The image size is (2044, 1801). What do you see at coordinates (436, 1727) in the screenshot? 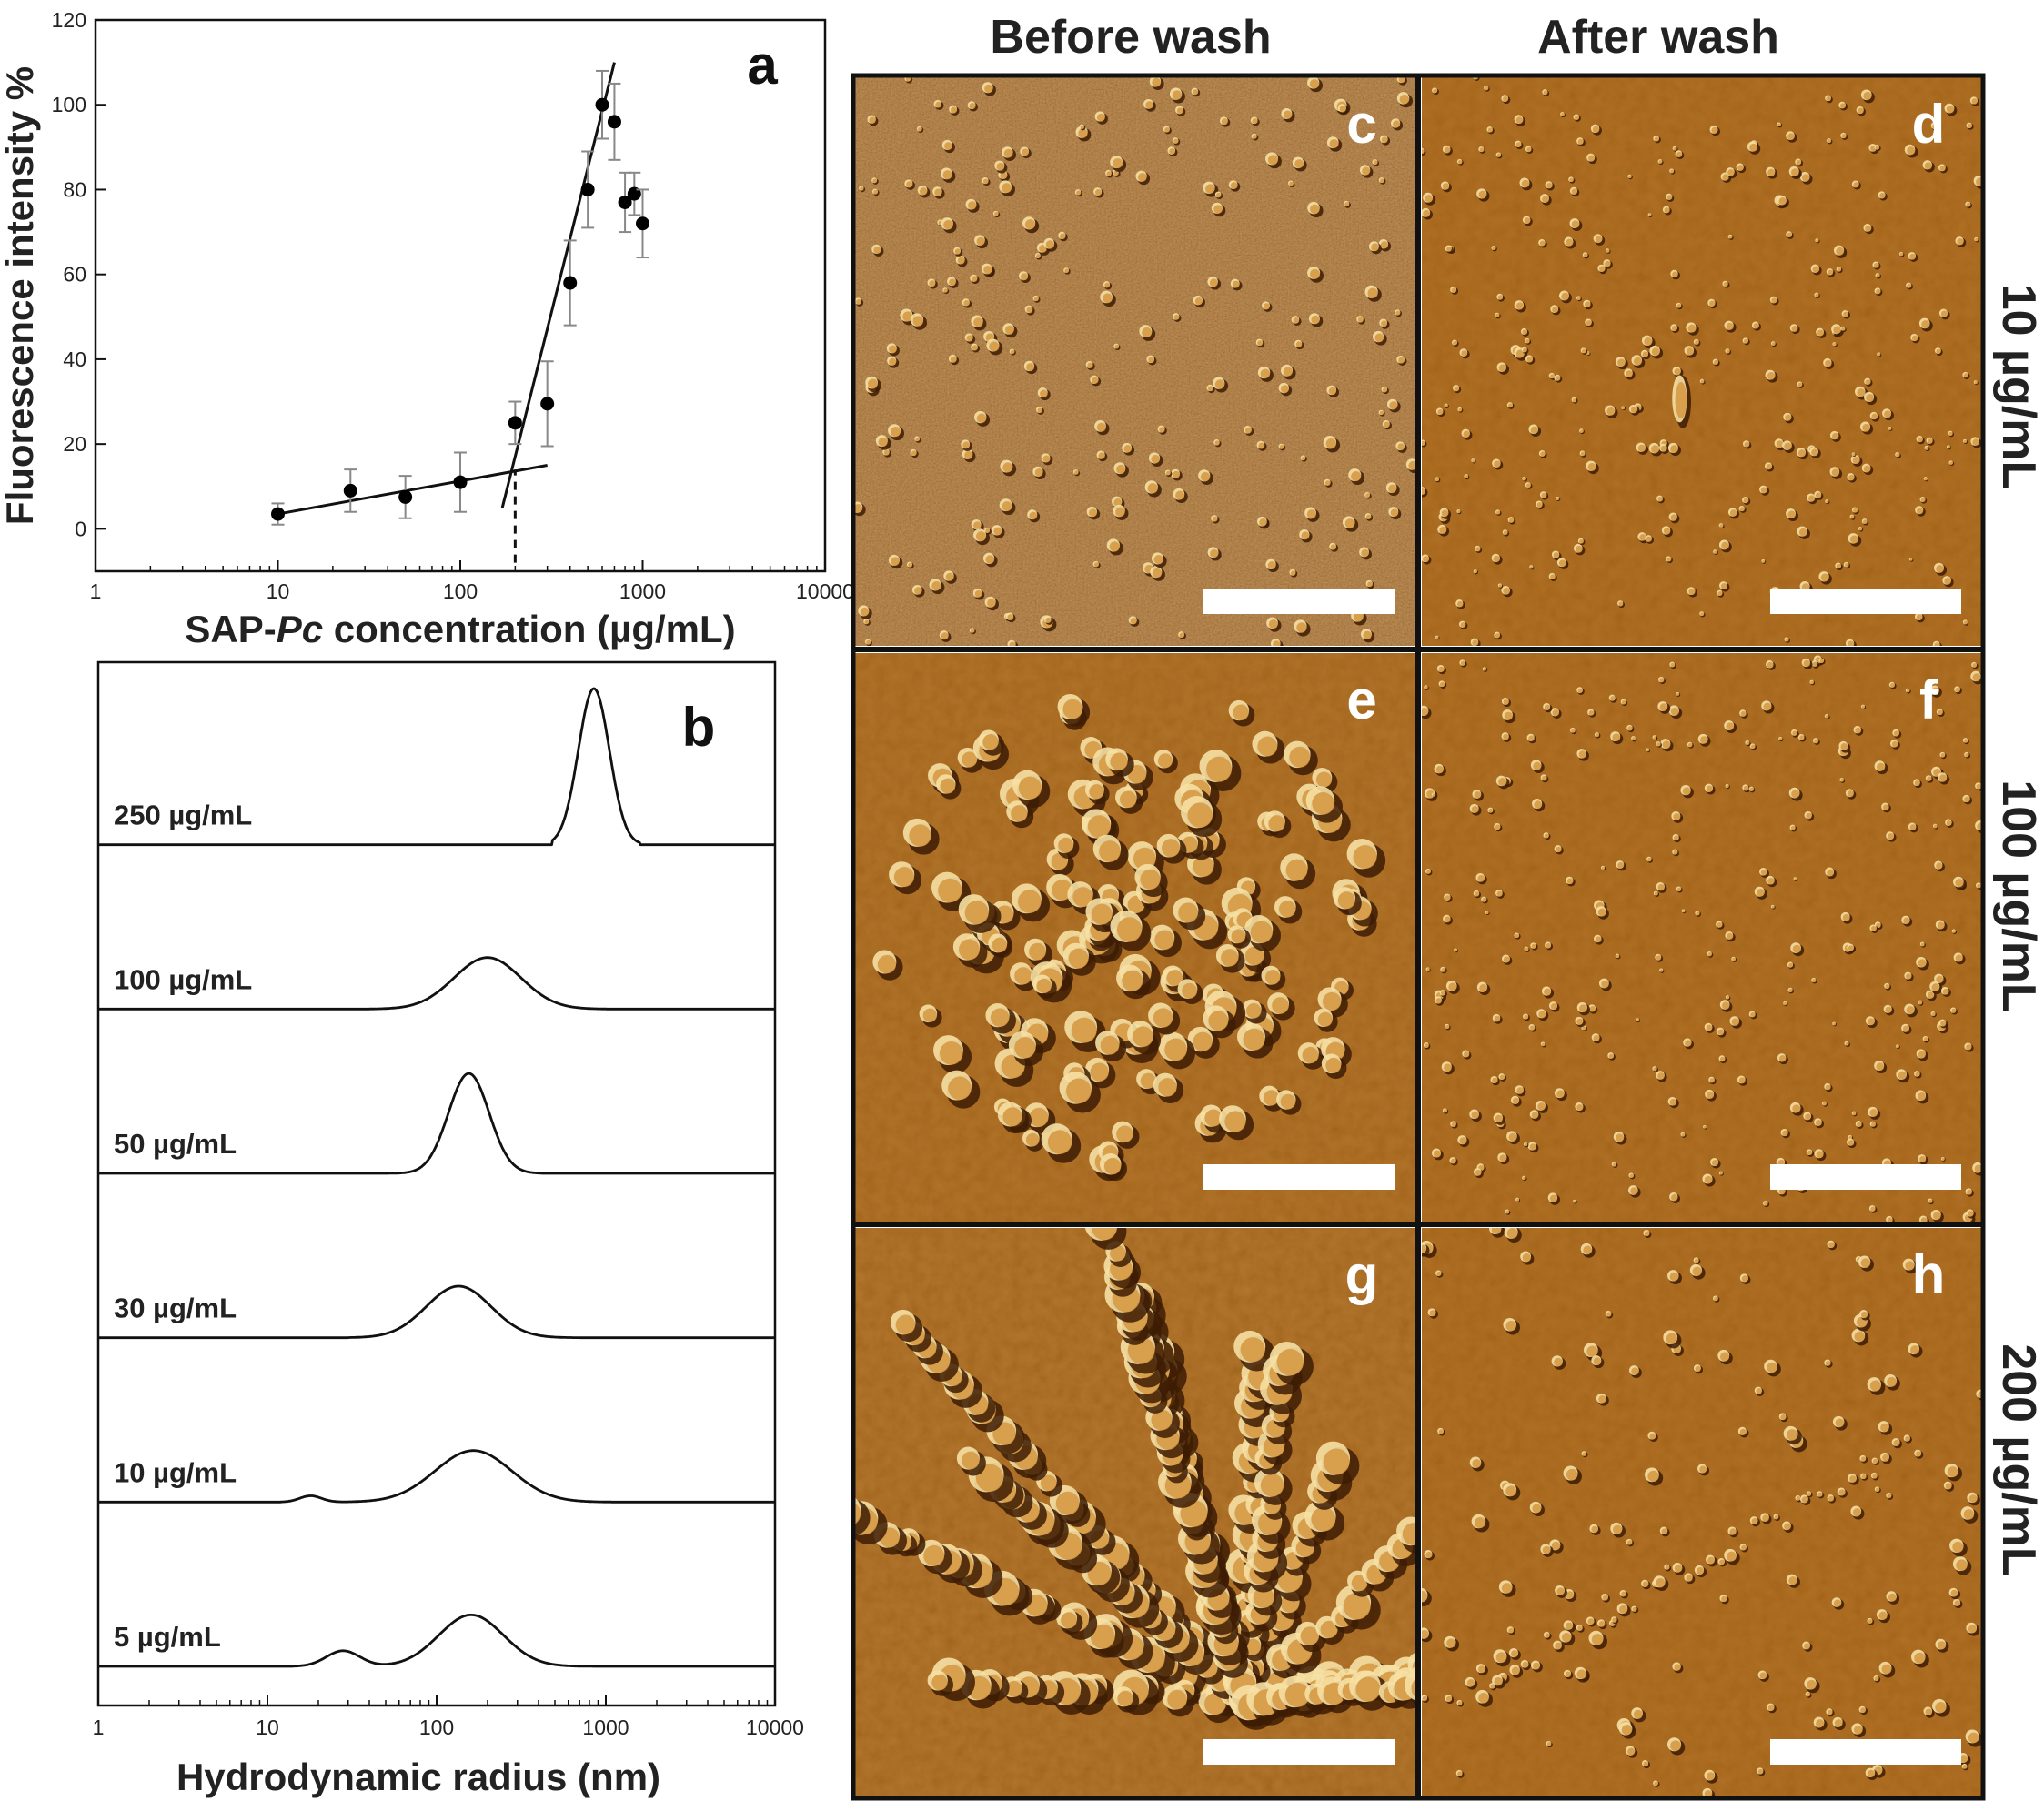
I see `x-tick-label: 100` at bounding box center [436, 1727].